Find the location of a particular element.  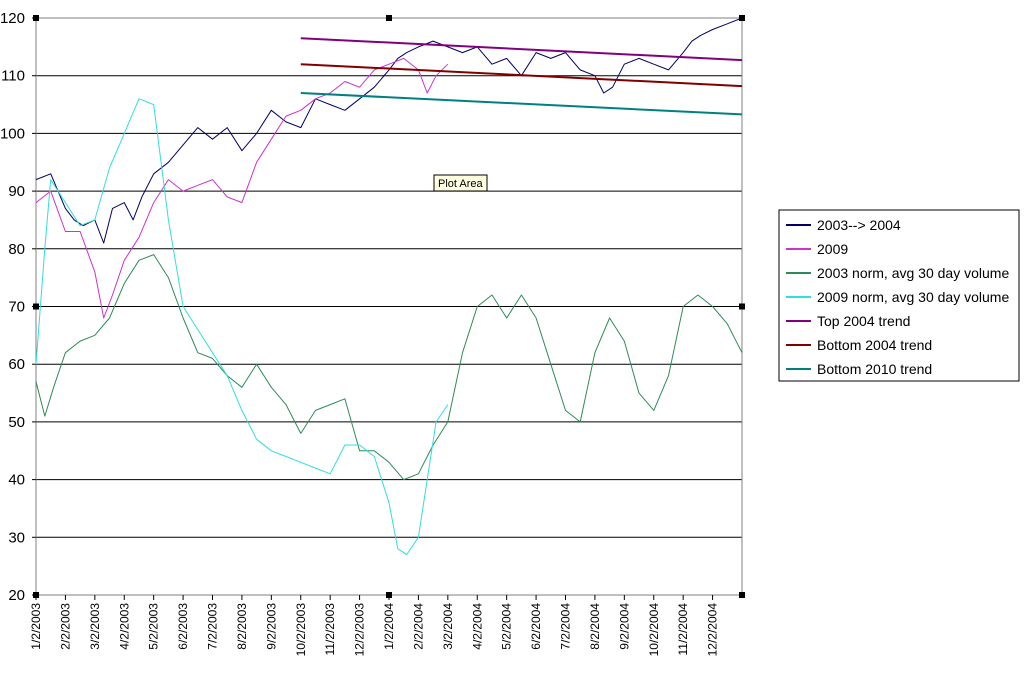

x-tick-label: 5/2/2004 is located at coordinates (507, 626).